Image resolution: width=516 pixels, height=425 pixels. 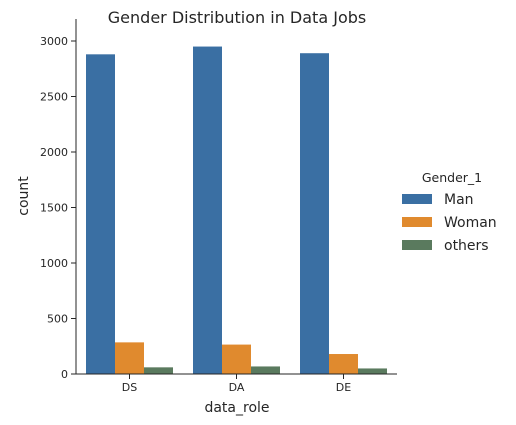 I want to click on chart-title: Gender Distribution in Data Jobs, so click(x=237, y=17).